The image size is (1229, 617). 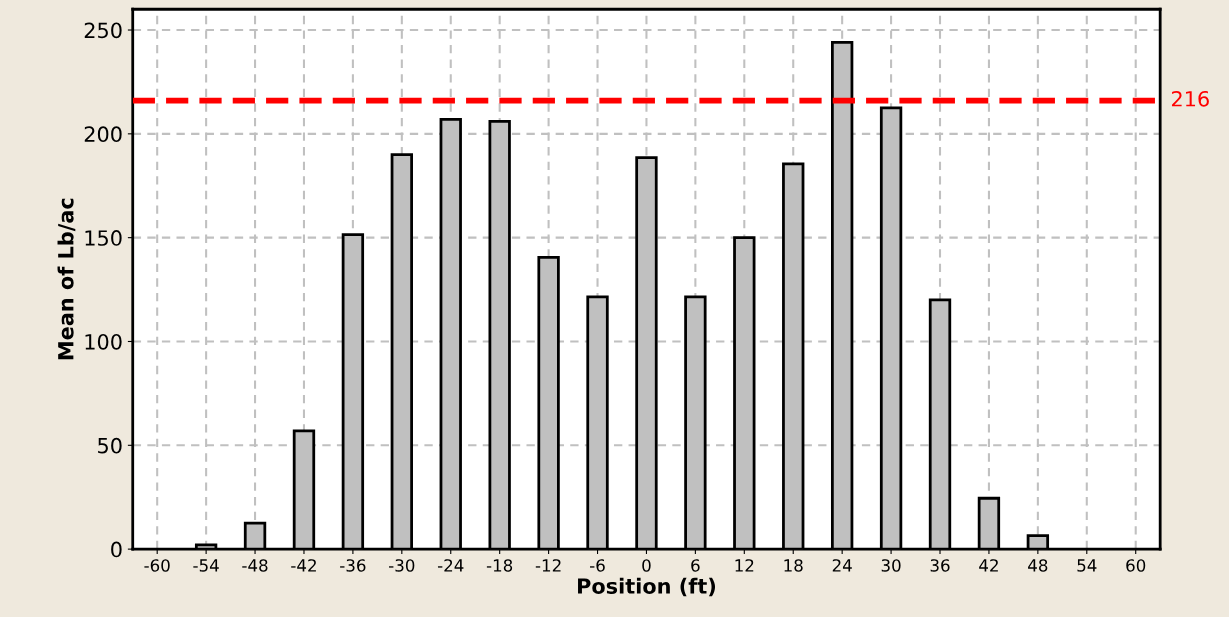 I want to click on x-tick-label: -30, so click(x=402, y=565).